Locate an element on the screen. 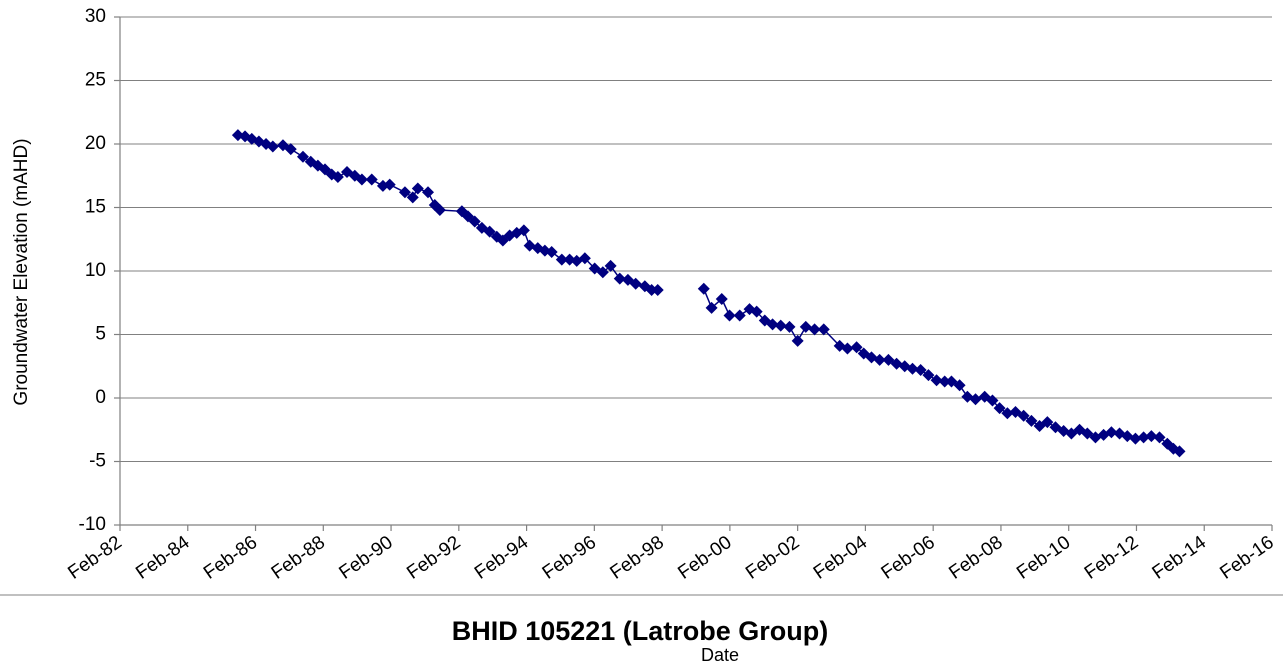 The height and width of the screenshot is (668, 1283). x-tick-label: Feb-10 is located at coordinates (1043, 558).